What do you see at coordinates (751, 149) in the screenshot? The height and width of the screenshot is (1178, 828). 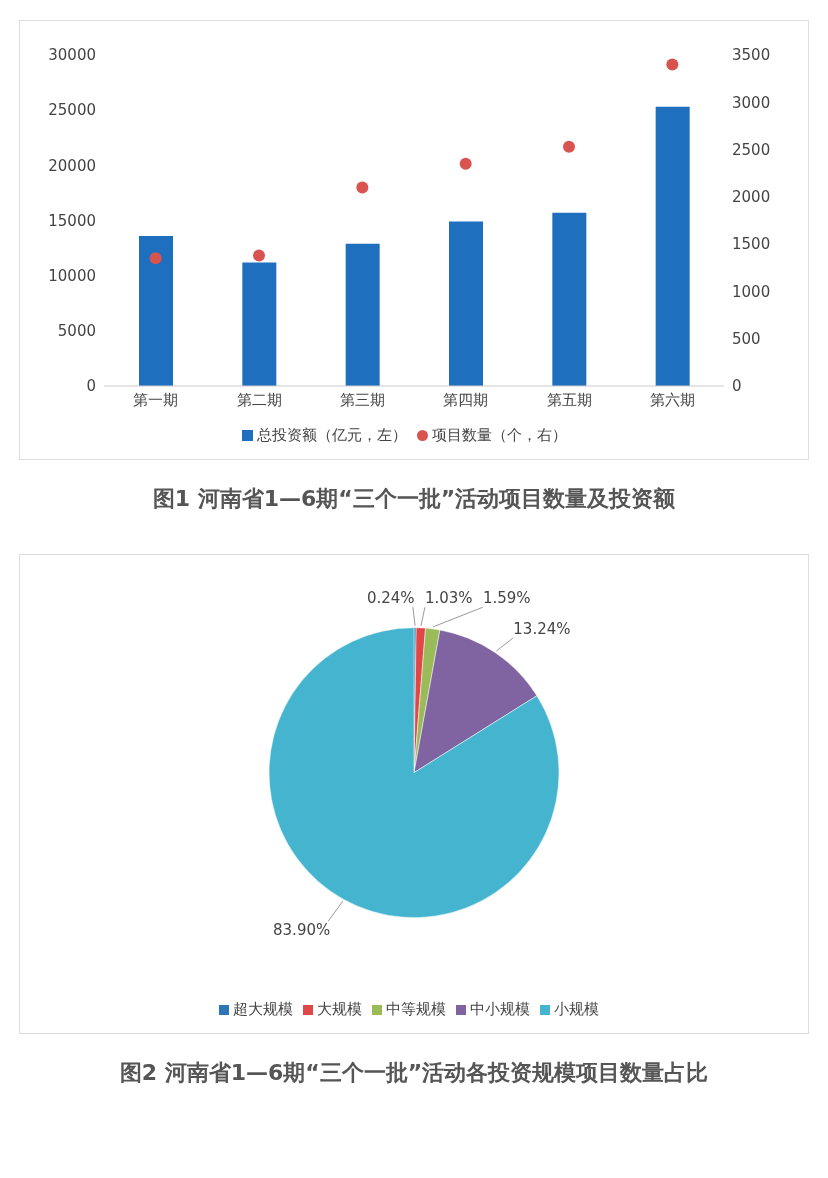 I see `y2-tick-label: 2500` at bounding box center [751, 149].